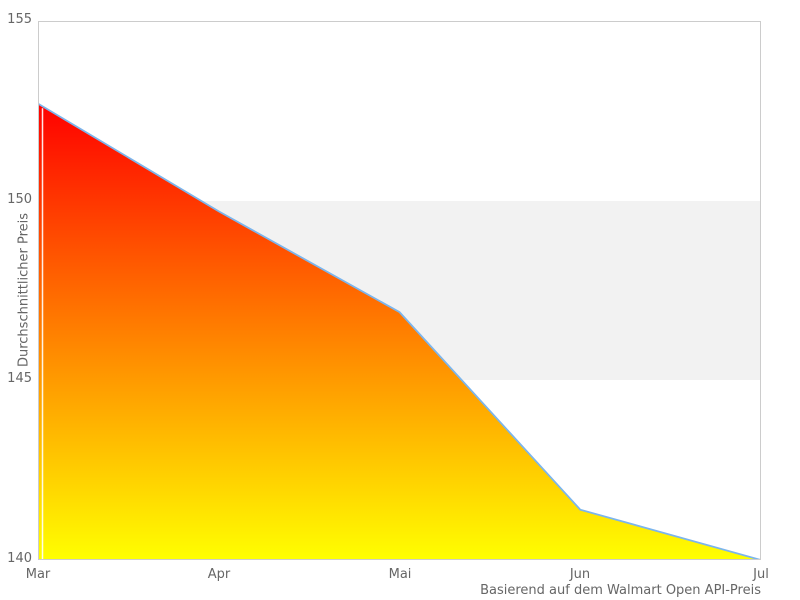  I want to click on y-tick-label: 140, so click(19, 558).